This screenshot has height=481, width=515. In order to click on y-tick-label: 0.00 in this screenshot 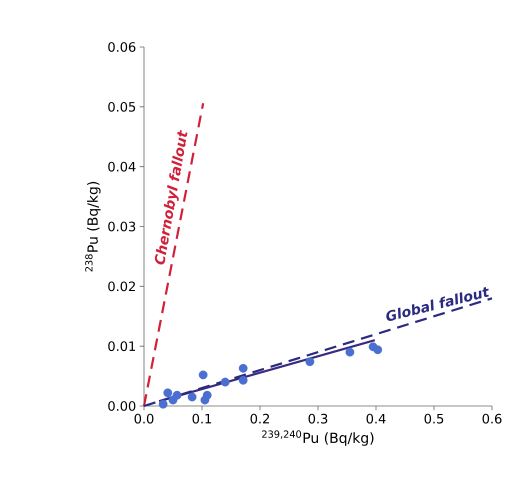, I will do `click(122, 406)`.